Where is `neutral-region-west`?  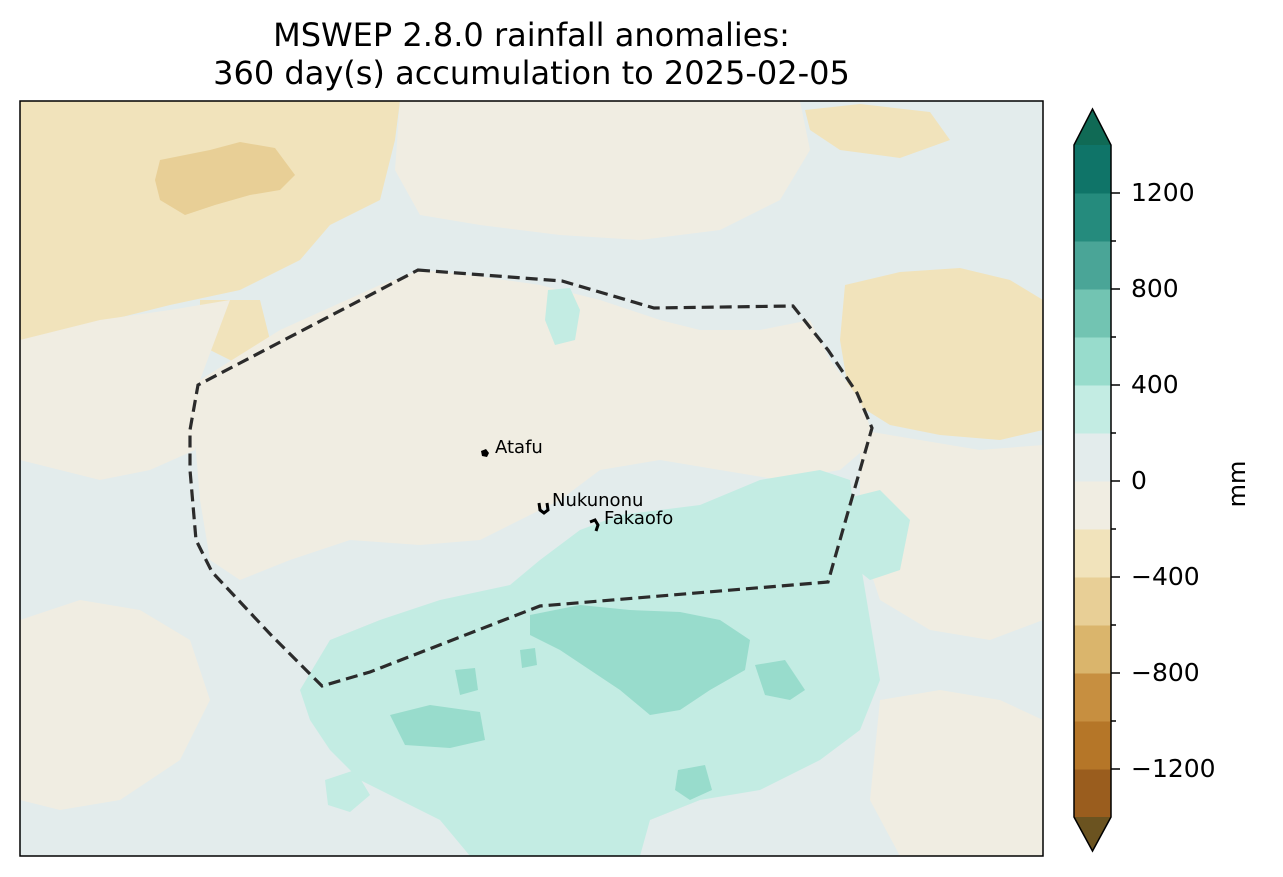 neutral-region-west is located at coordinates (125, 390).